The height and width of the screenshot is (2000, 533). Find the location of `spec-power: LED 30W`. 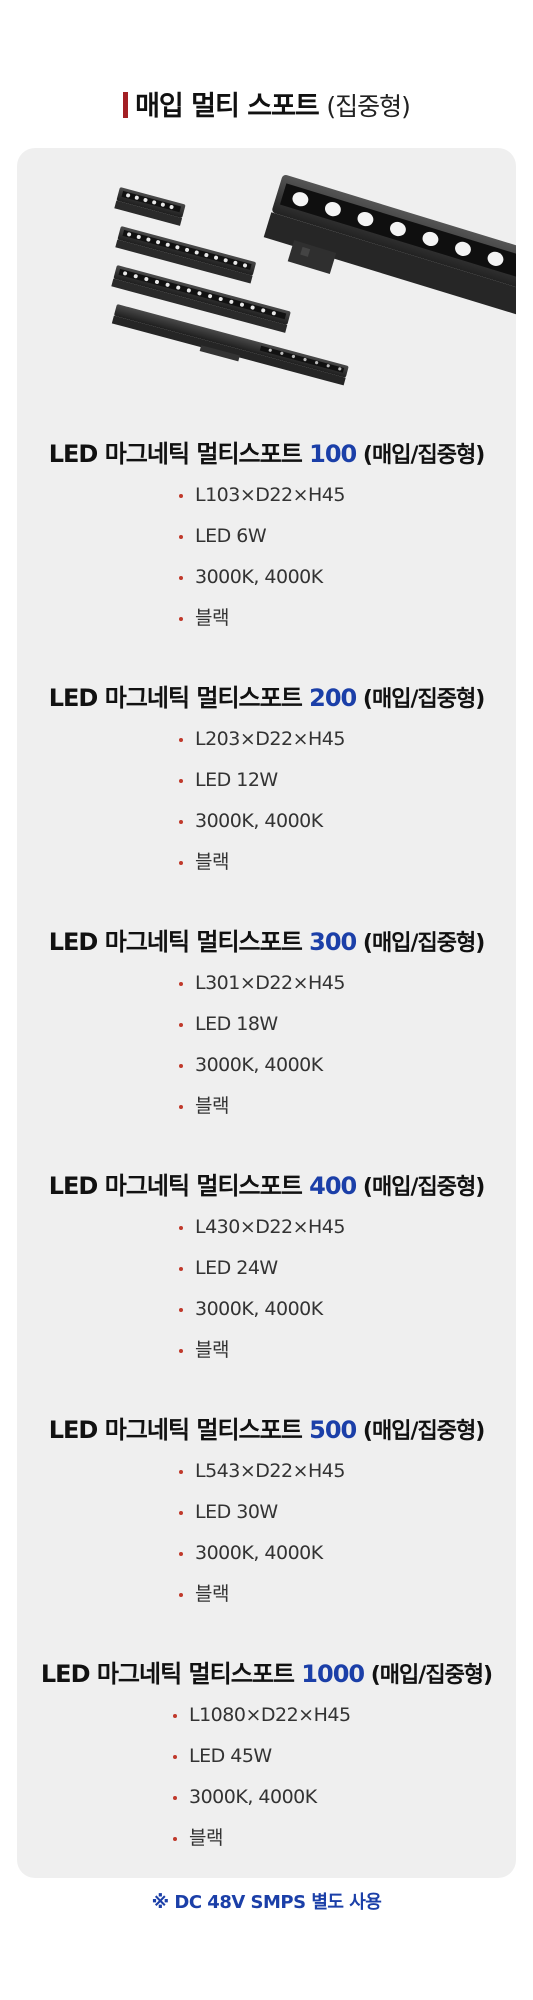

spec-power: LED 30W is located at coordinates (266, 1512).